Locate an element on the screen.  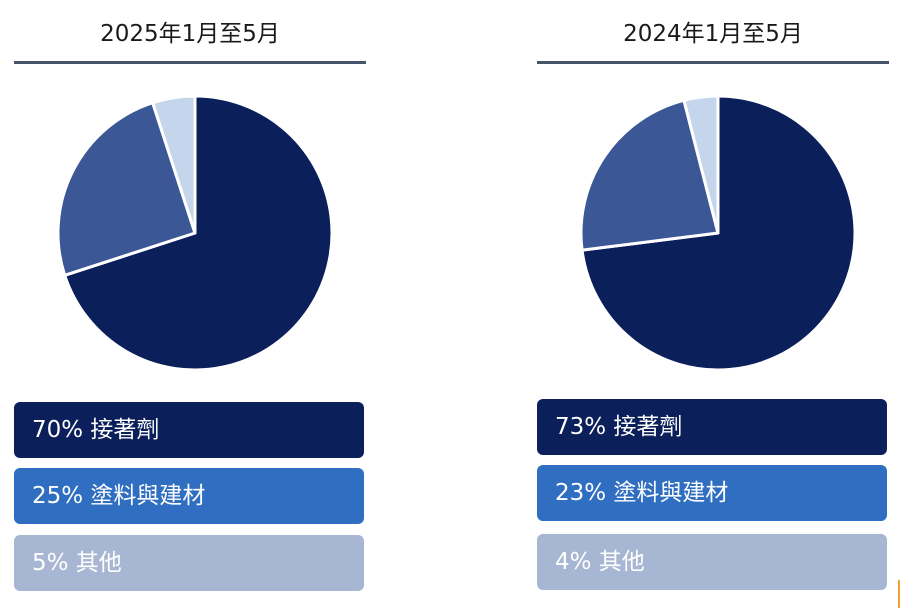
legend-item-other-2024: 4% 其他 is located at coordinates (712, 562).